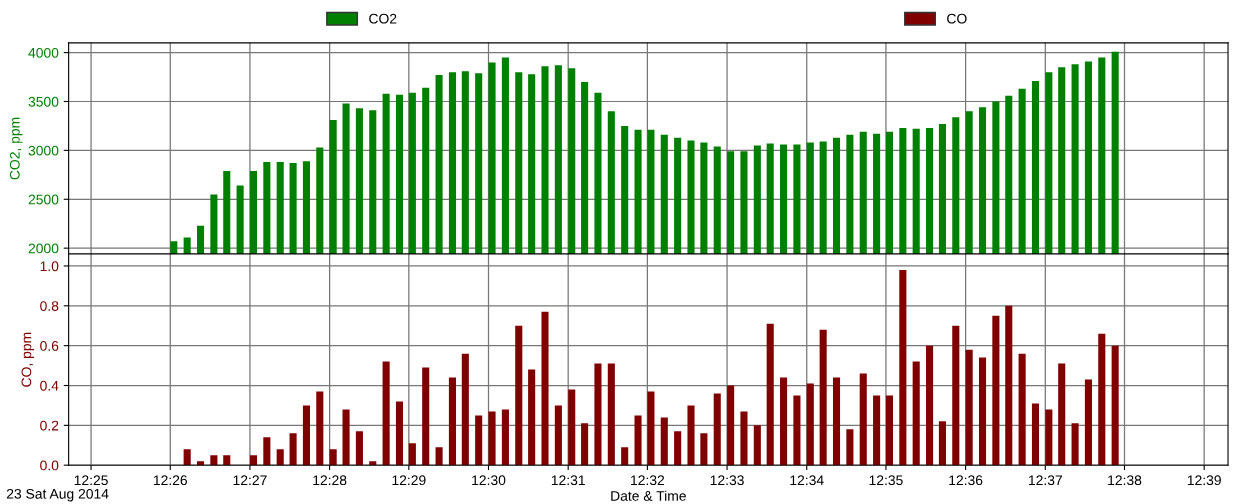 Image resolution: width=1248 pixels, height=504 pixels. I want to click on x-tick-label: 12:33, so click(727, 480).